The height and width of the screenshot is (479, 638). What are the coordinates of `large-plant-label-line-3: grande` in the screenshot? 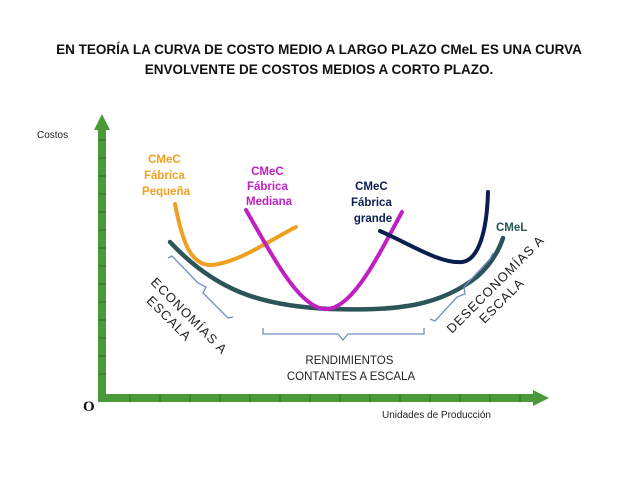 It's located at (373, 219).